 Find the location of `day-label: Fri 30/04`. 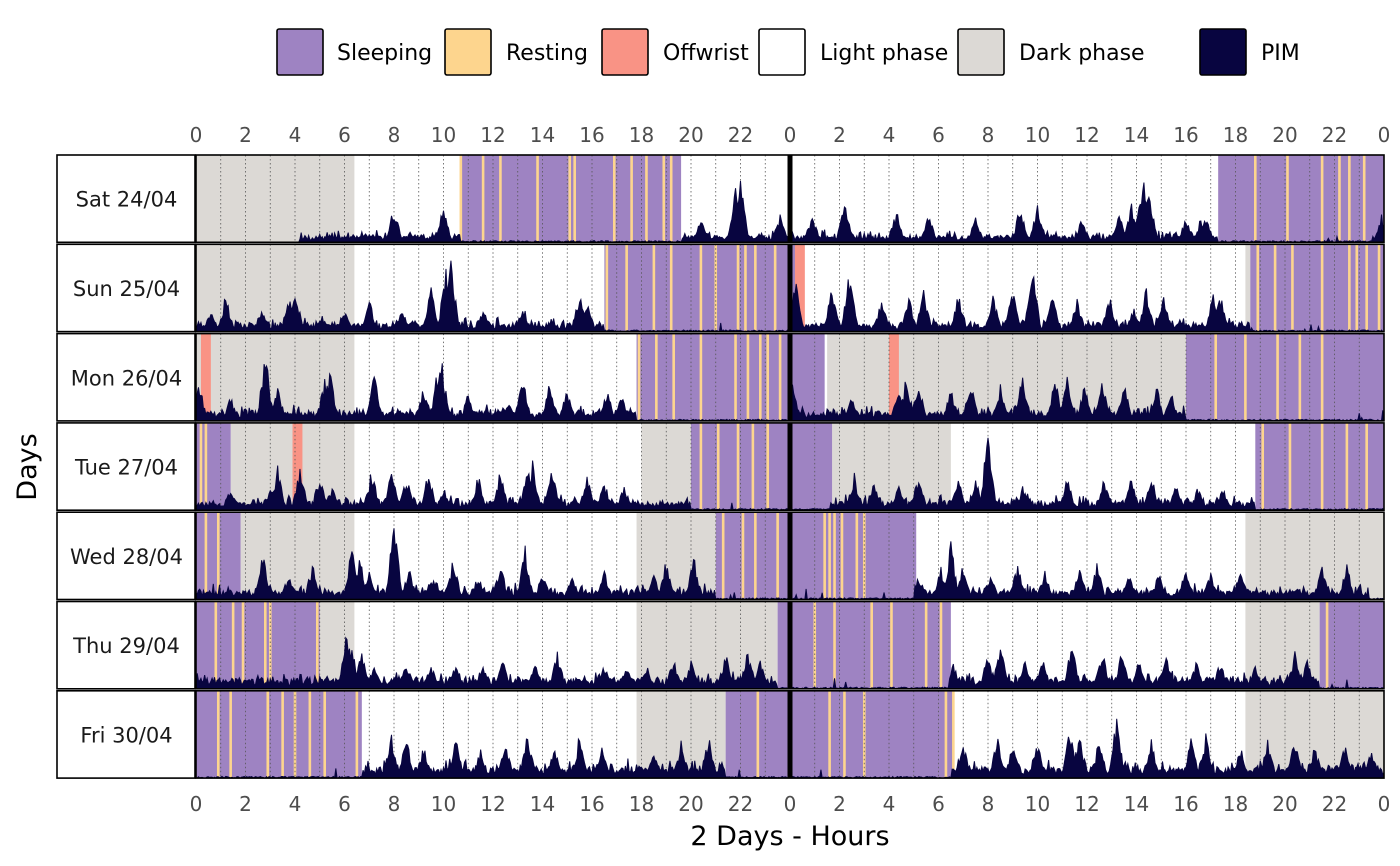

day-label: Fri 30/04 is located at coordinates (126, 735).